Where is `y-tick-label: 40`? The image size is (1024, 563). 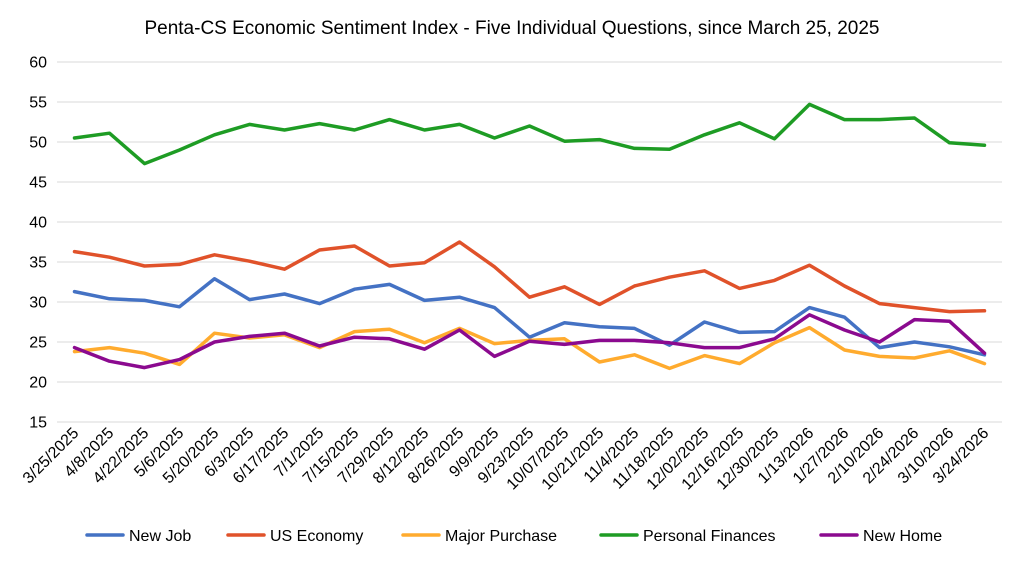
y-tick-label: 40 is located at coordinates (38, 223).